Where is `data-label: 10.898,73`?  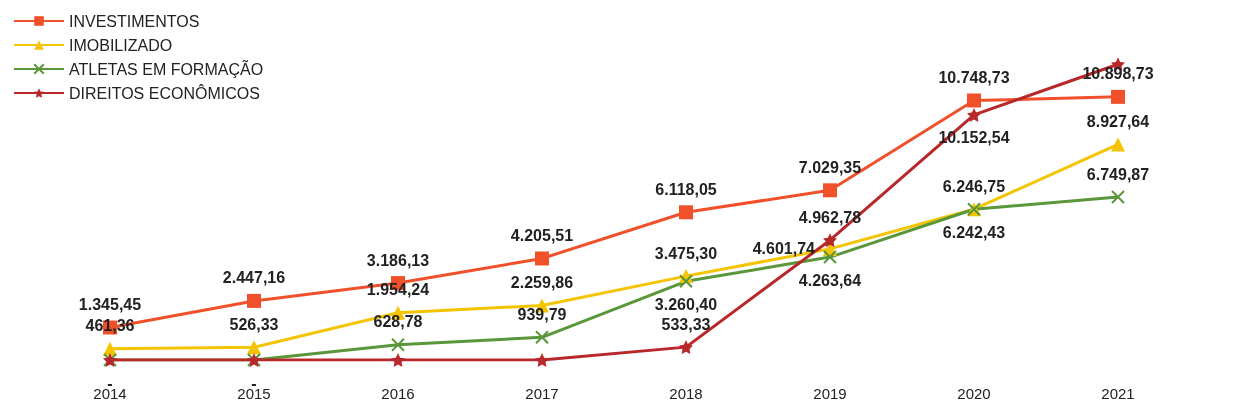 data-label: 10.898,73 is located at coordinates (1118, 74).